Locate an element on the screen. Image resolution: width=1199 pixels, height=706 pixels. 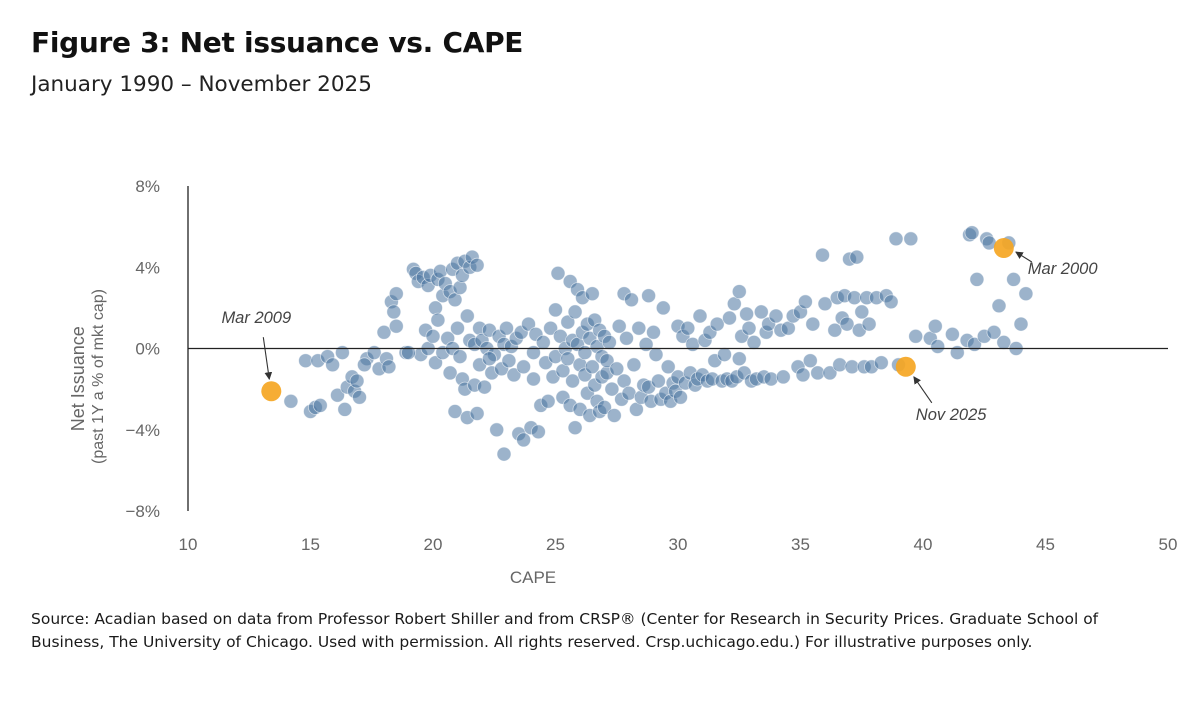
x-tick-label: 30 is located at coordinates (678, 544).